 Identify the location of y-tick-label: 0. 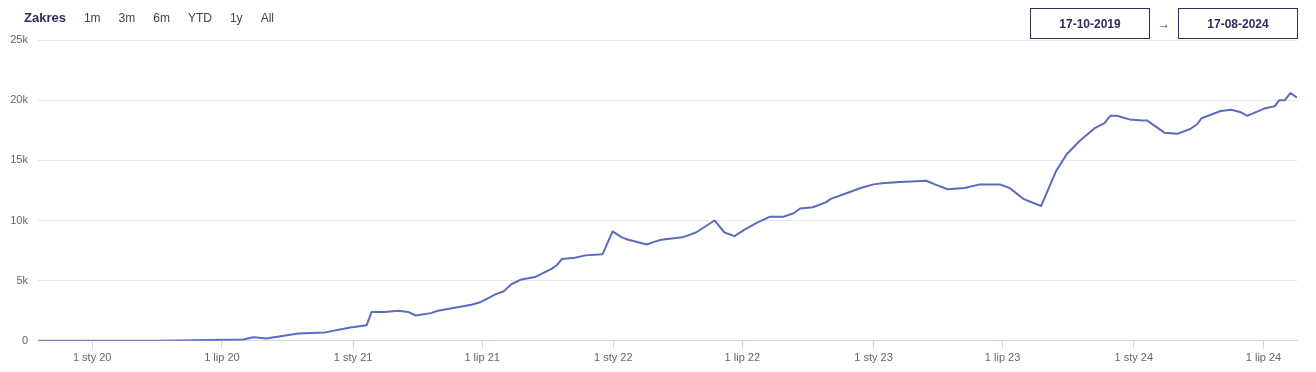
(24, 339).